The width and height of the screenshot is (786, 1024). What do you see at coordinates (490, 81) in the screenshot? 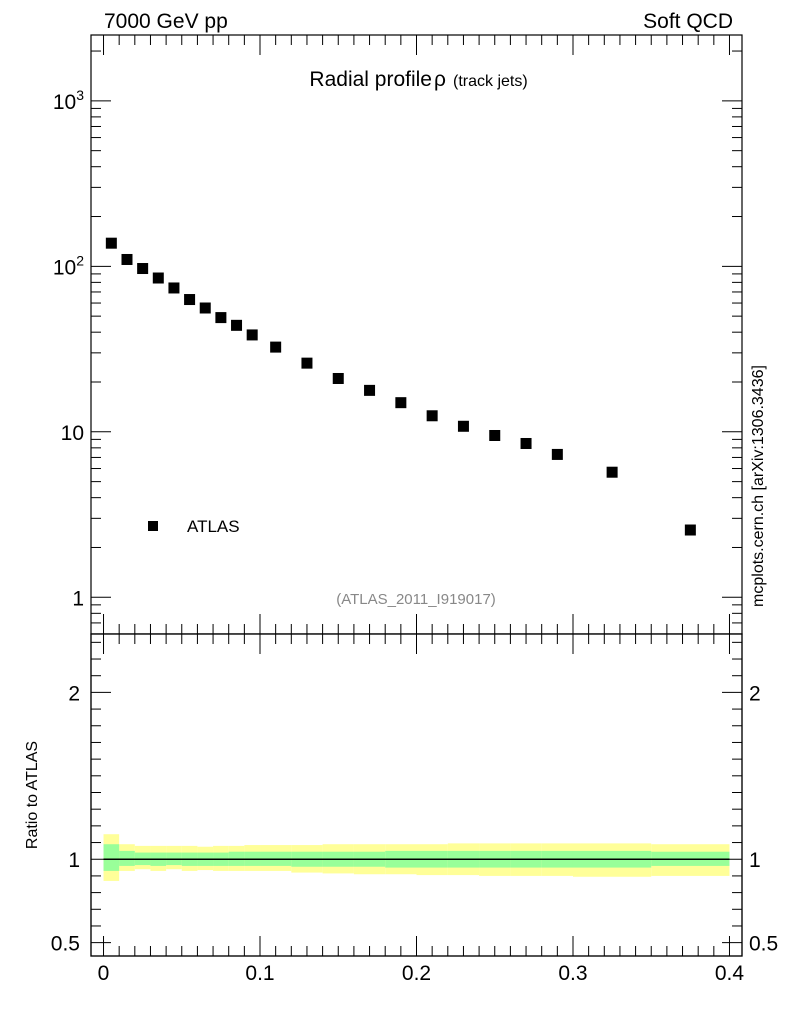
I see `plot-subtitle: (track jets)` at bounding box center [490, 81].